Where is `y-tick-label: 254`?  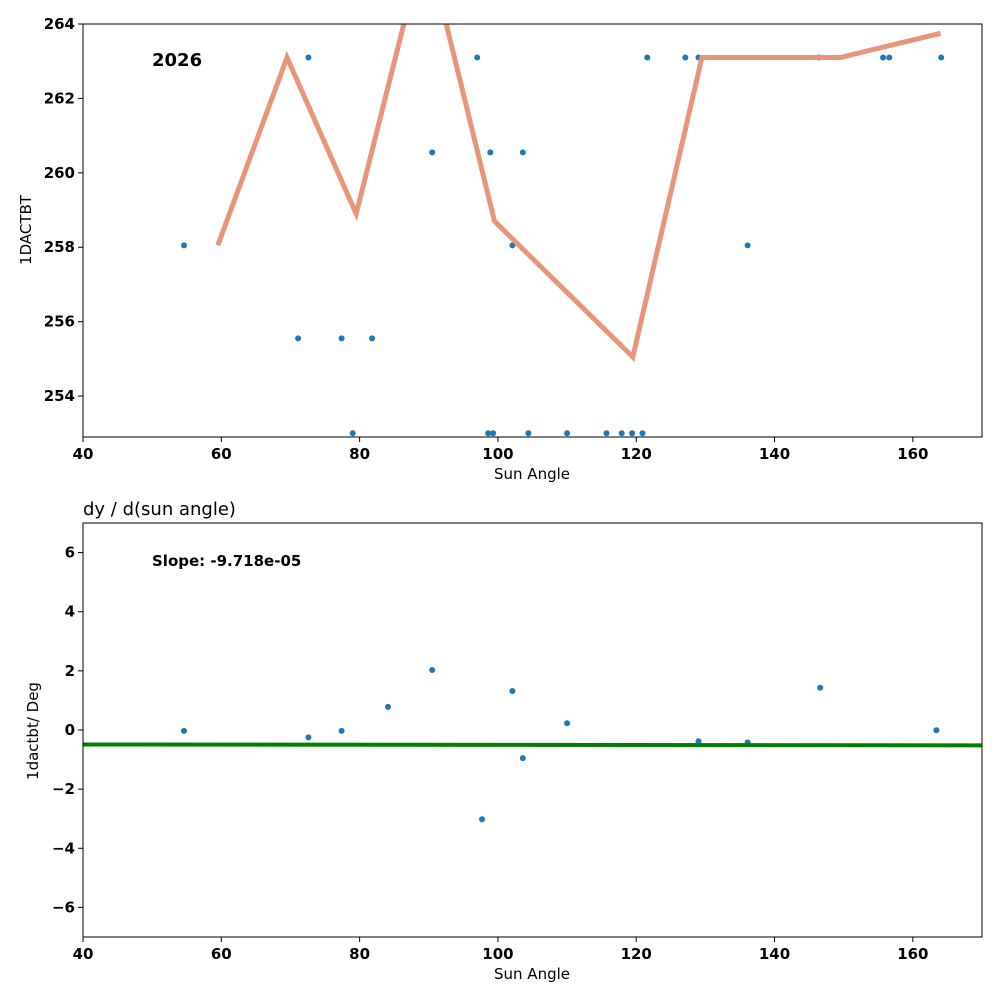
y-tick-label: 254 is located at coordinates (59, 396).